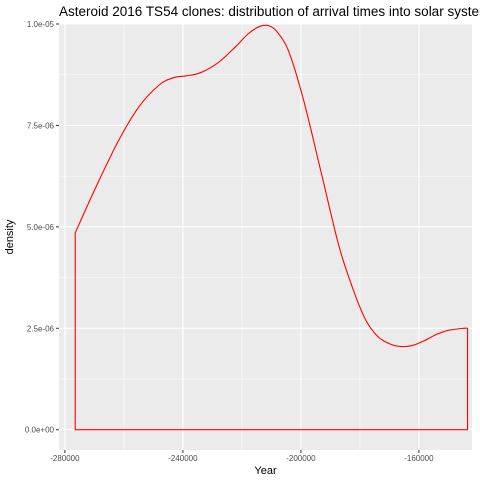  What do you see at coordinates (183, 458) in the screenshot?
I see `x-tick-label: -240000` at bounding box center [183, 458].